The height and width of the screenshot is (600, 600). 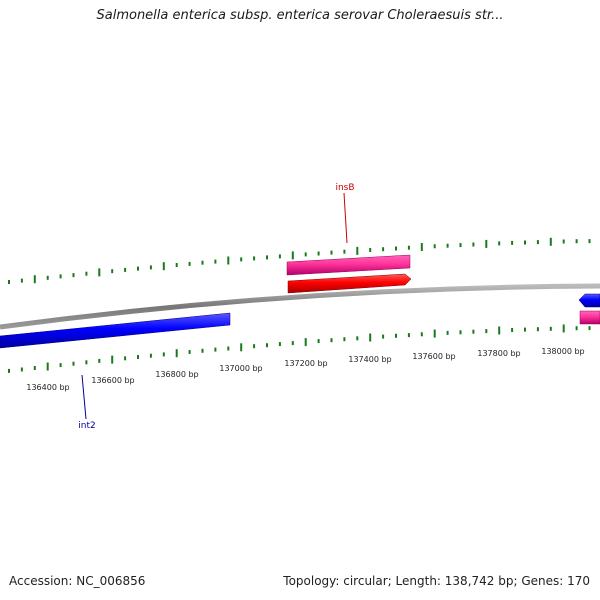 What do you see at coordinates (77, 581) in the screenshot?
I see `accession-text: Accession: NC_006856` at bounding box center [77, 581].